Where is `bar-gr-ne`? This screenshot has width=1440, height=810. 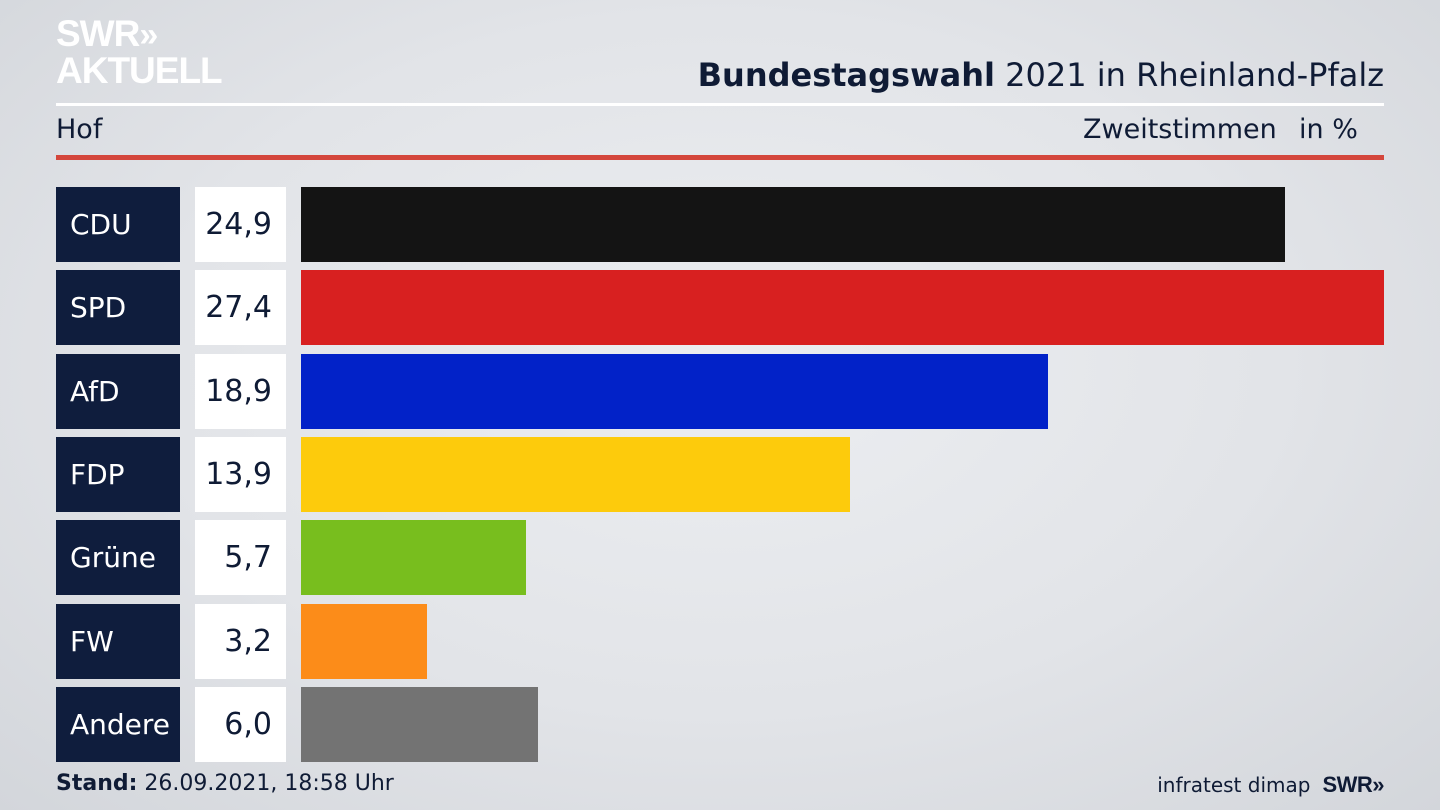 bar-gr-ne is located at coordinates (413, 557).